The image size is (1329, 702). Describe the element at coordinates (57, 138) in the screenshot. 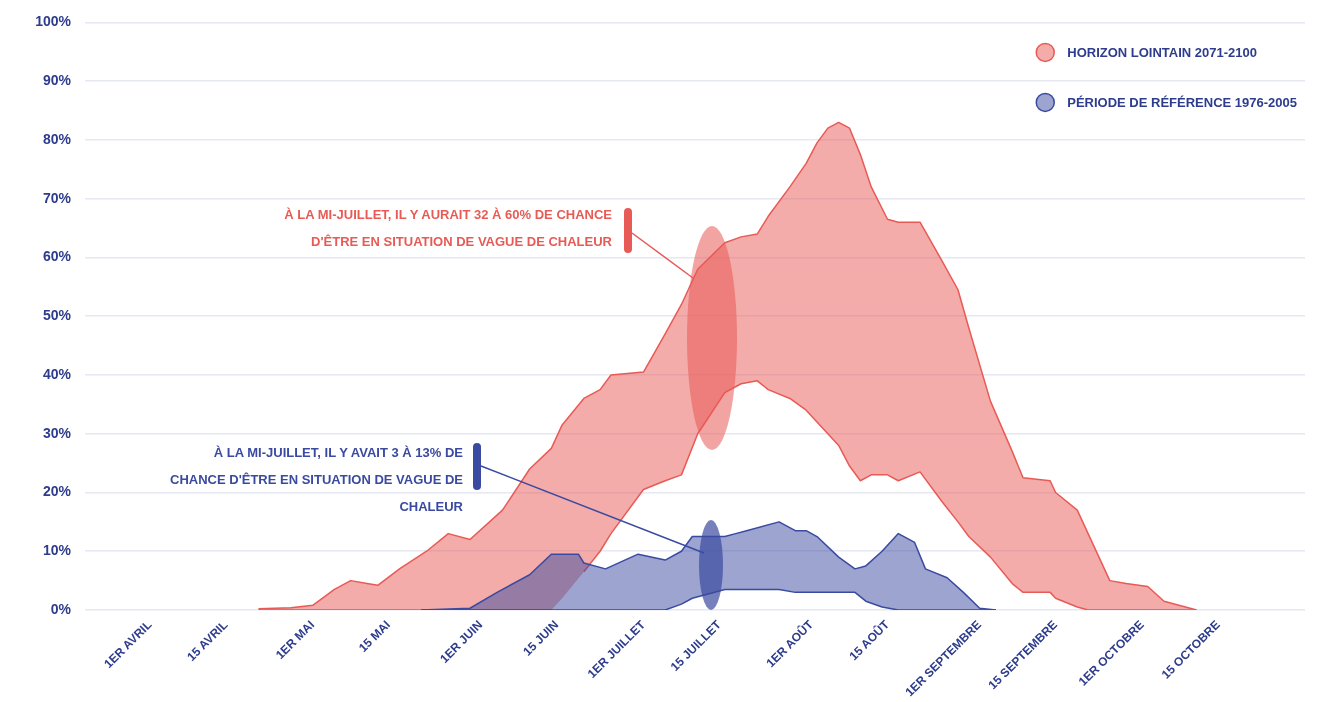

I see `y-tick-label: 80%` at that location.